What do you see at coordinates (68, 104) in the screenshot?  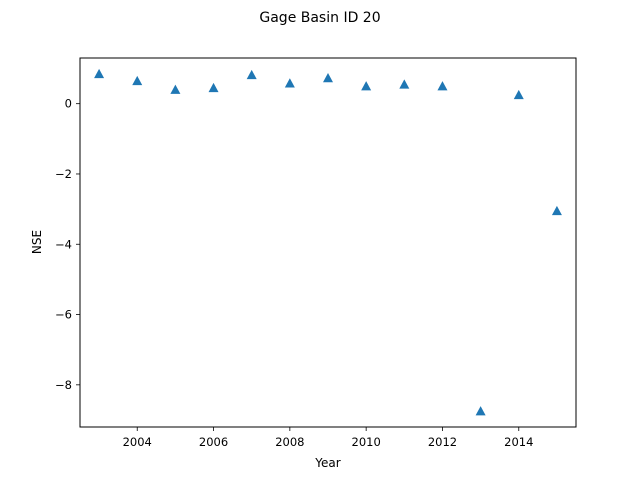 I see `y-tick-label: 0` at bounding box center [68, 104].